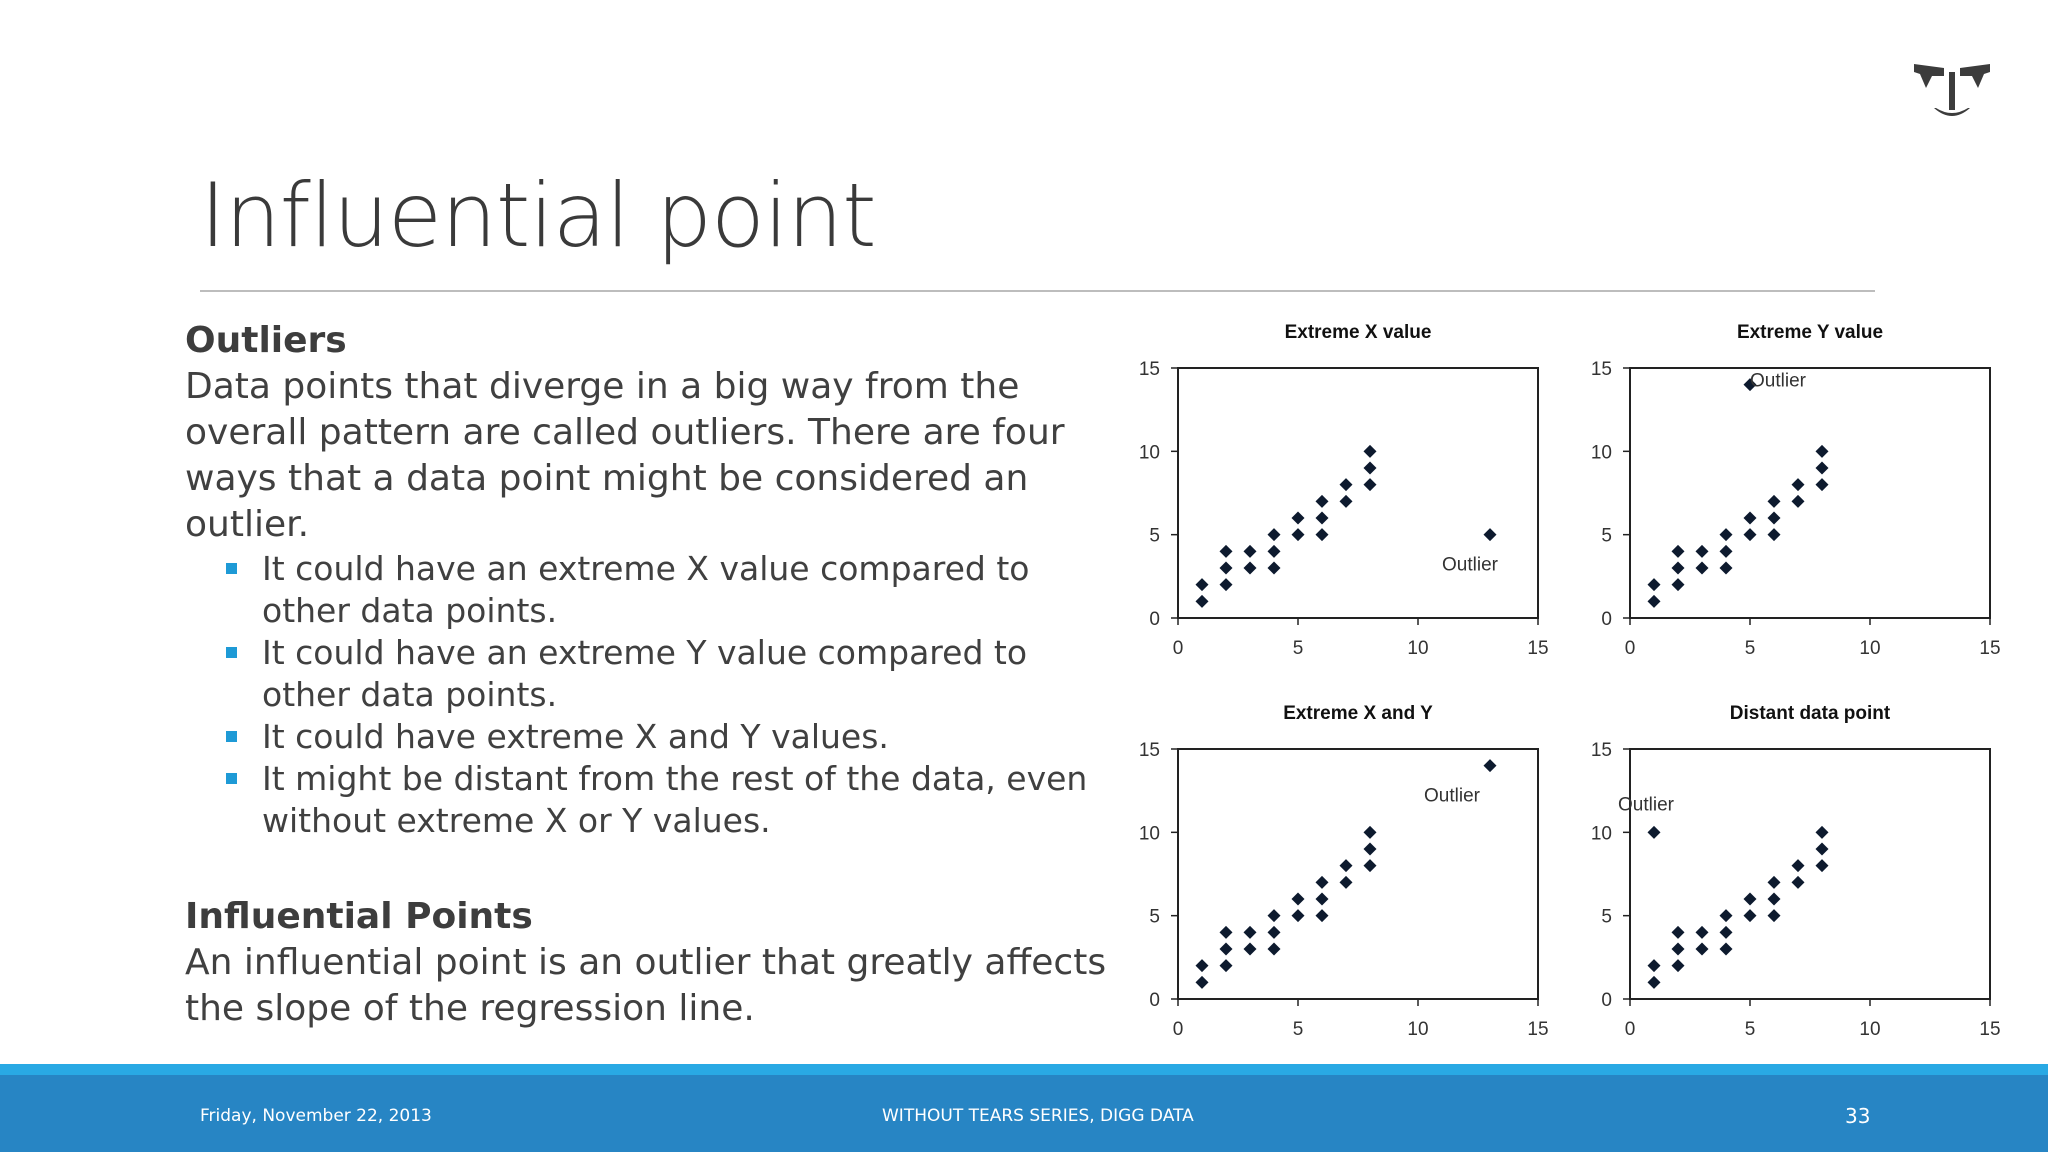 This screenshot has height=1152, width=2048. Describe the element at coordinates (1810, 713) in the screenshot. I see `chart-title: Distant data point` at that location.